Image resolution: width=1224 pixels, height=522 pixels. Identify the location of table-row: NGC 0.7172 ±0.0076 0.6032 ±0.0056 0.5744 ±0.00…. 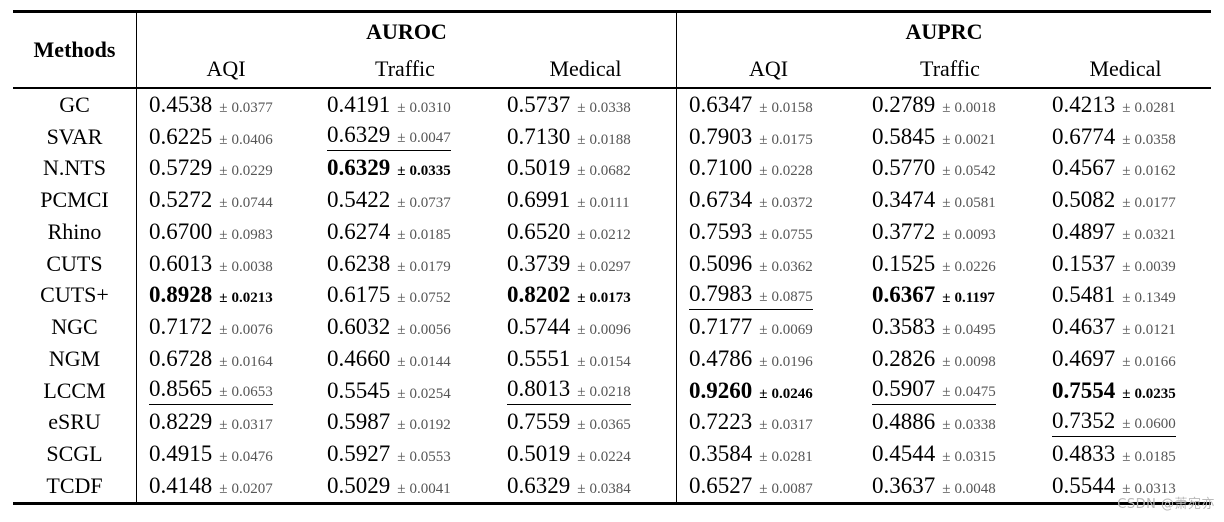
(612, 327).